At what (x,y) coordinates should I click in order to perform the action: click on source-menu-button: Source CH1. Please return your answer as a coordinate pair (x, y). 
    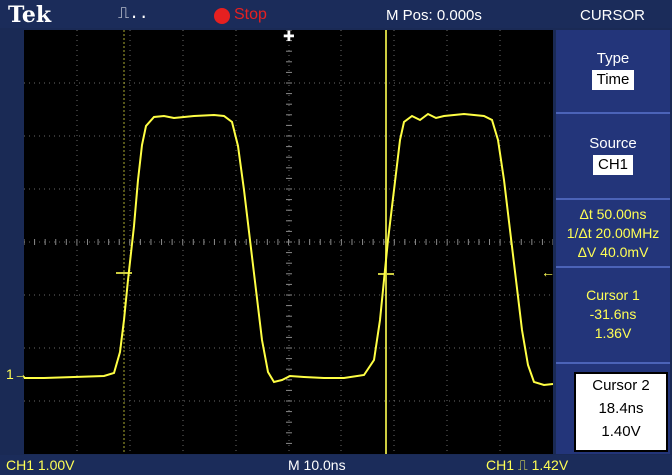
    Looking at the image, I should click on (613, 155).